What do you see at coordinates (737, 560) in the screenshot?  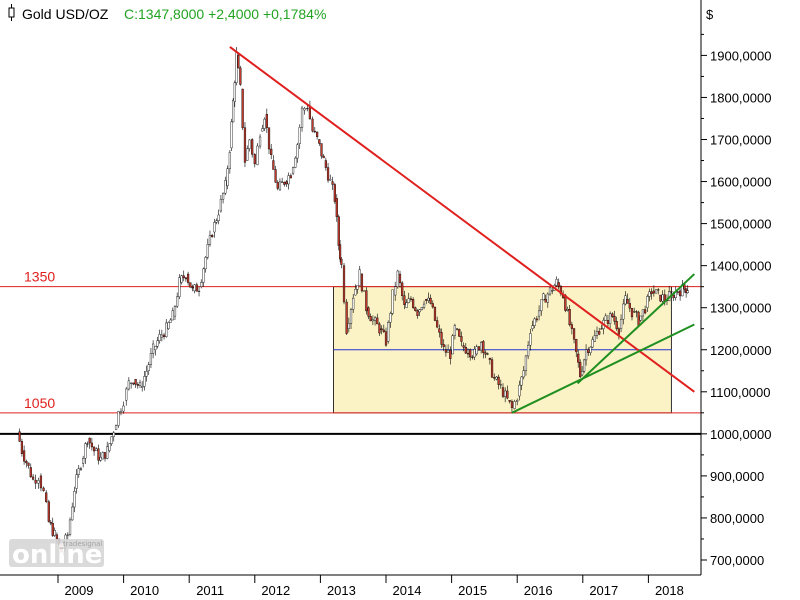 I see `y-tick-label: 700,0000` at bounding box center [737, 560].